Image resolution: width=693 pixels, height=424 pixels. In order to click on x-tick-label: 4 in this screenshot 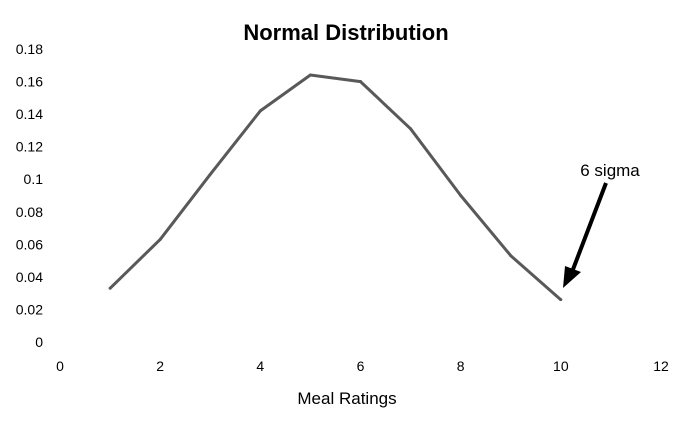, I will do `click(260, 366)`.